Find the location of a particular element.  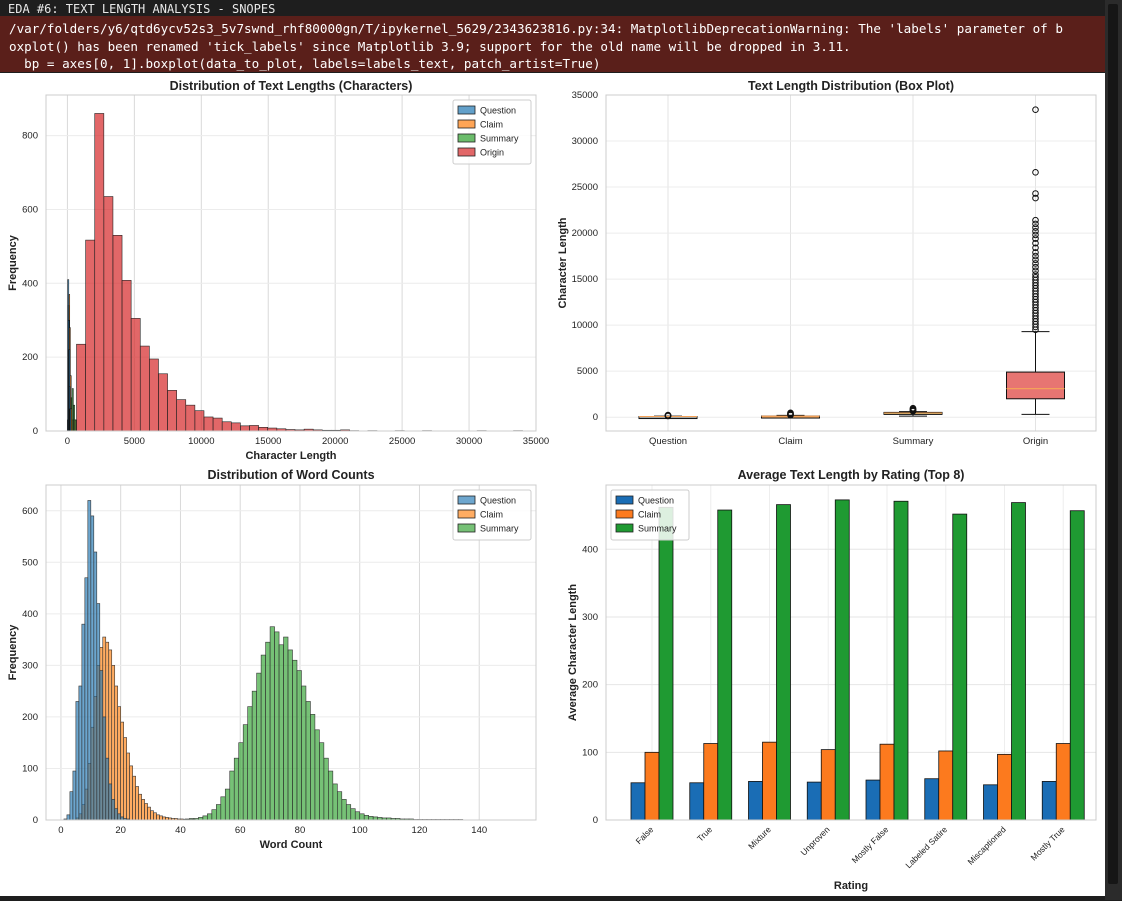

cell-output-header: EDA #6: TEXT LENGTH ANALYSIS - SNOPES is located at coordinates (141, 9).